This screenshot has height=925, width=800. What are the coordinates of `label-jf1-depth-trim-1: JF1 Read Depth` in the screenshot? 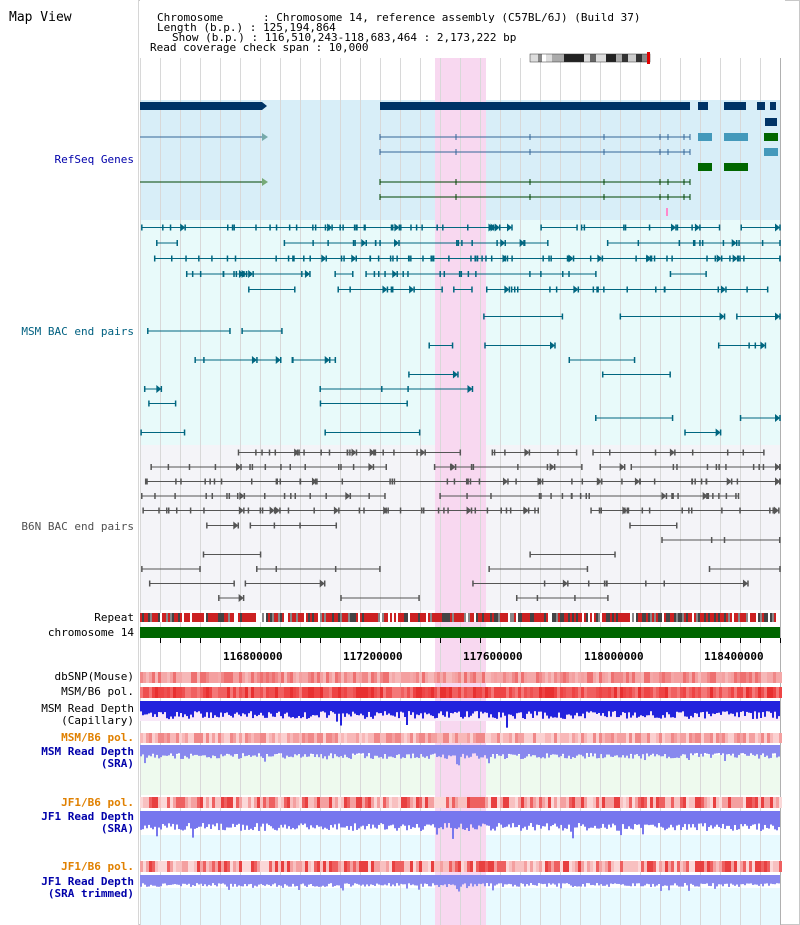 It's located at (87, 881).